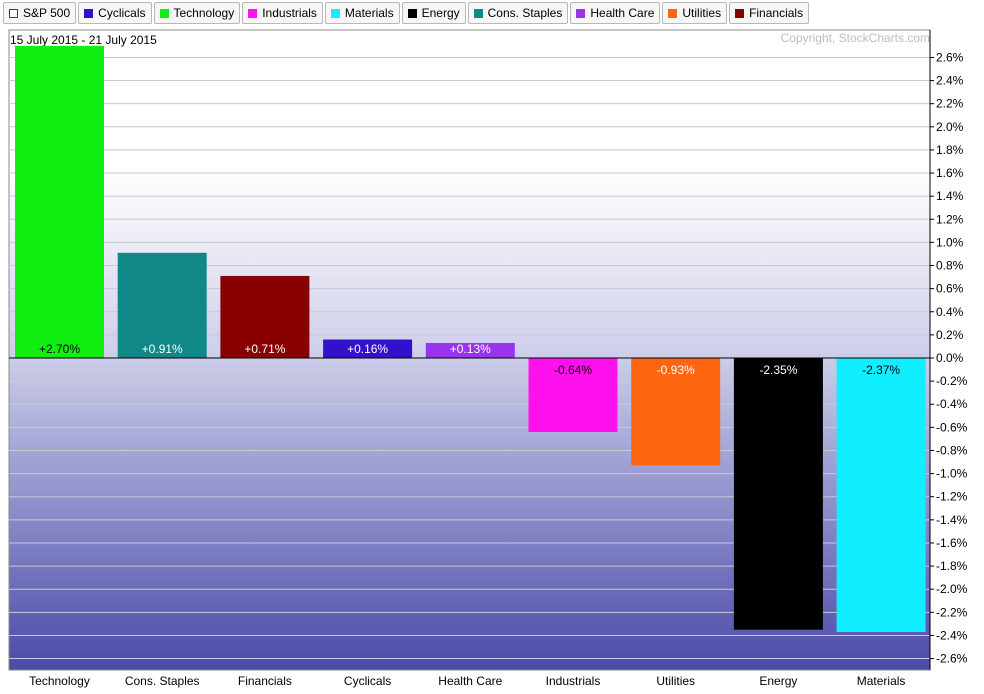  I want to click on legend-label: Utilities, so click(702, 13).